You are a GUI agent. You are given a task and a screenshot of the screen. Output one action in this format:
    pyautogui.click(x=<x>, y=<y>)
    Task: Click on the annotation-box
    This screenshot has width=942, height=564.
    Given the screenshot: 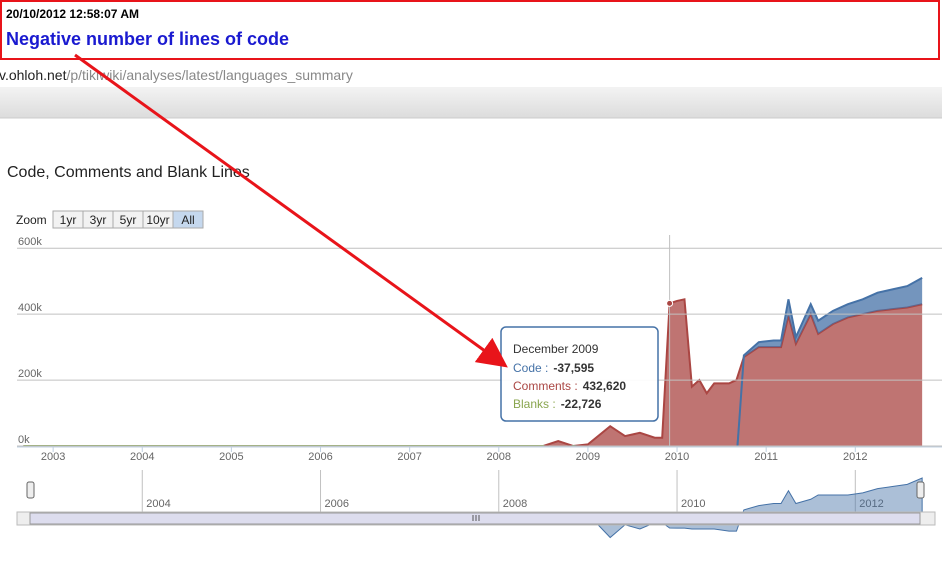 What is the action you would take?
    pyautogui.click(x=470, y=30)
    